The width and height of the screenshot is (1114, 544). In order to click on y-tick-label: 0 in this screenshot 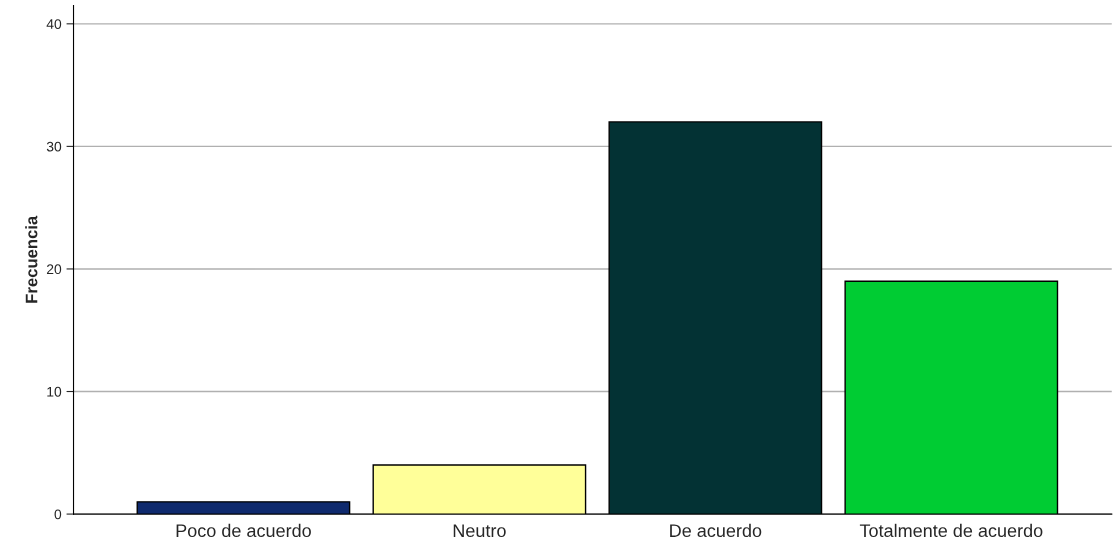, I will do `click(58, 514)`.